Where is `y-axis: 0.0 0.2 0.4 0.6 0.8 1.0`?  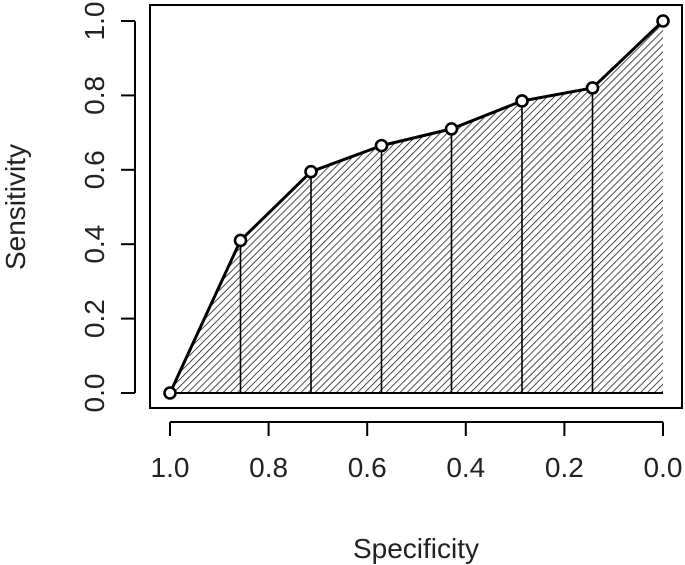
y-axis: 0.0 0.2 0.4 0.6 0.8 1.0 is located at coordinates (107, 207).